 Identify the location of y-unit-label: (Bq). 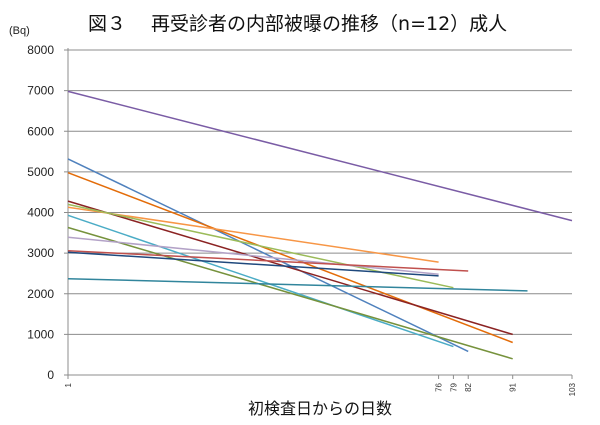
(19, 31).